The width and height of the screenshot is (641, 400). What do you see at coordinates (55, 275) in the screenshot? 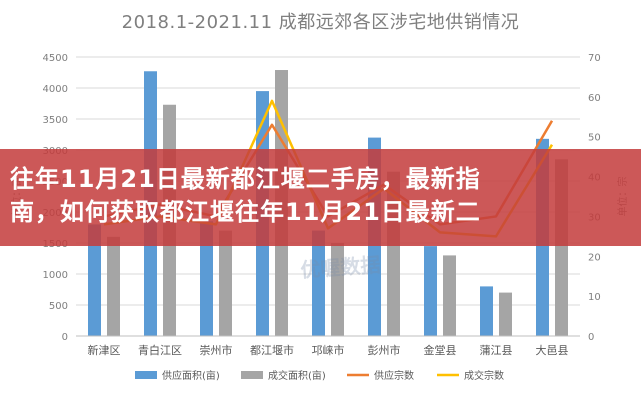
I see `y-left-tick-label: 1000` at bounding box center [55, 275].